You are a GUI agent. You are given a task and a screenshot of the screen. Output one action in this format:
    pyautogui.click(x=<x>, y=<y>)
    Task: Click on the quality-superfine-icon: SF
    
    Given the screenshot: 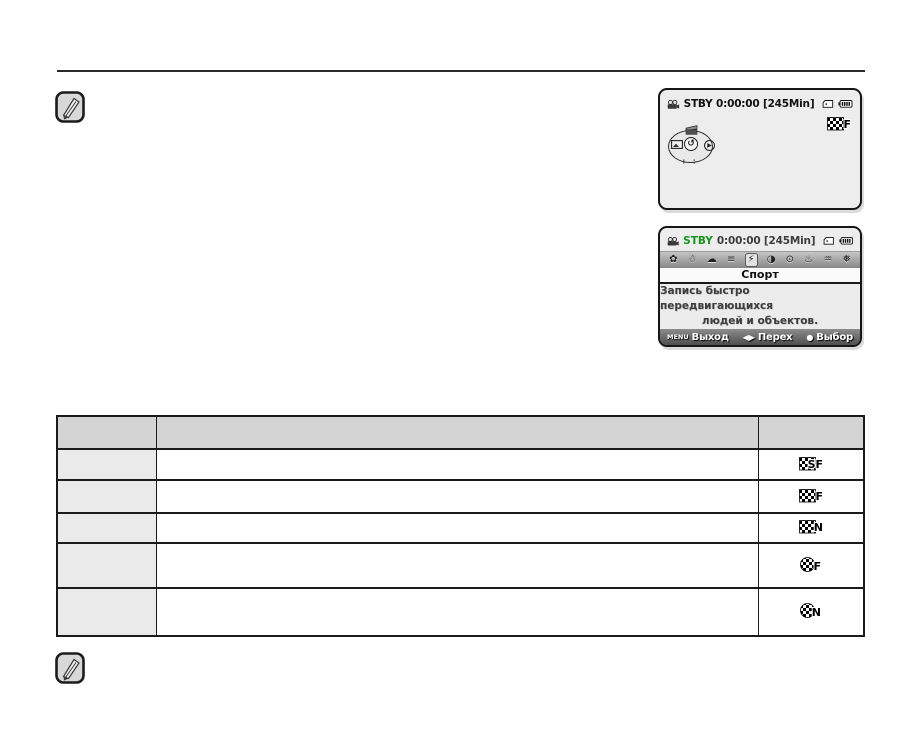 What is the action you would take?
    pyautogui.click(x=811, y=464)
    